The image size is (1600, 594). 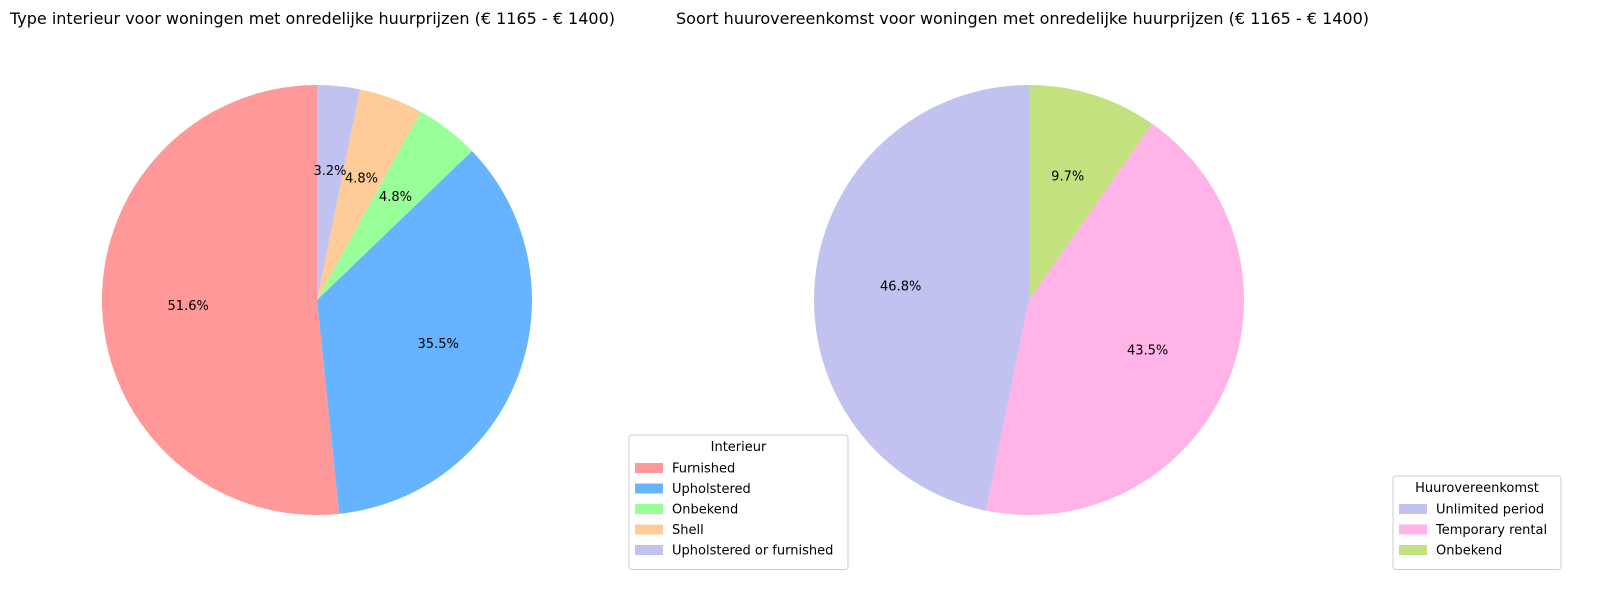 What do you see at coordinates (649, 550) in the screenshot?
I see `interieur-legend-swatch-upholstered-or-furnished` at bounding box center [649, 550].